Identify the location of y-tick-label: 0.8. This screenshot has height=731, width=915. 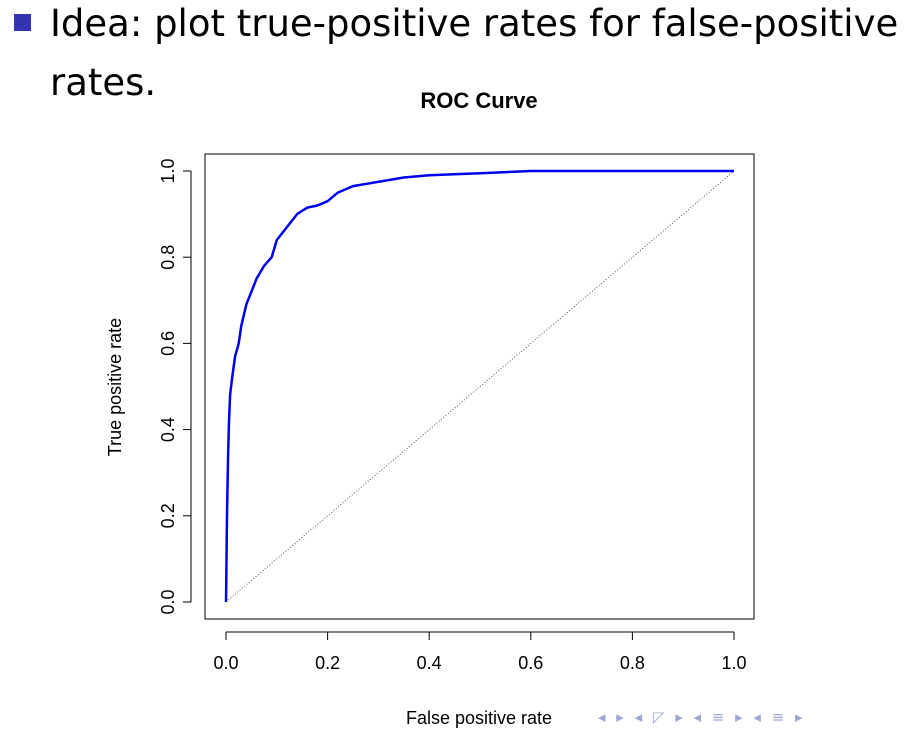
(168, 257).